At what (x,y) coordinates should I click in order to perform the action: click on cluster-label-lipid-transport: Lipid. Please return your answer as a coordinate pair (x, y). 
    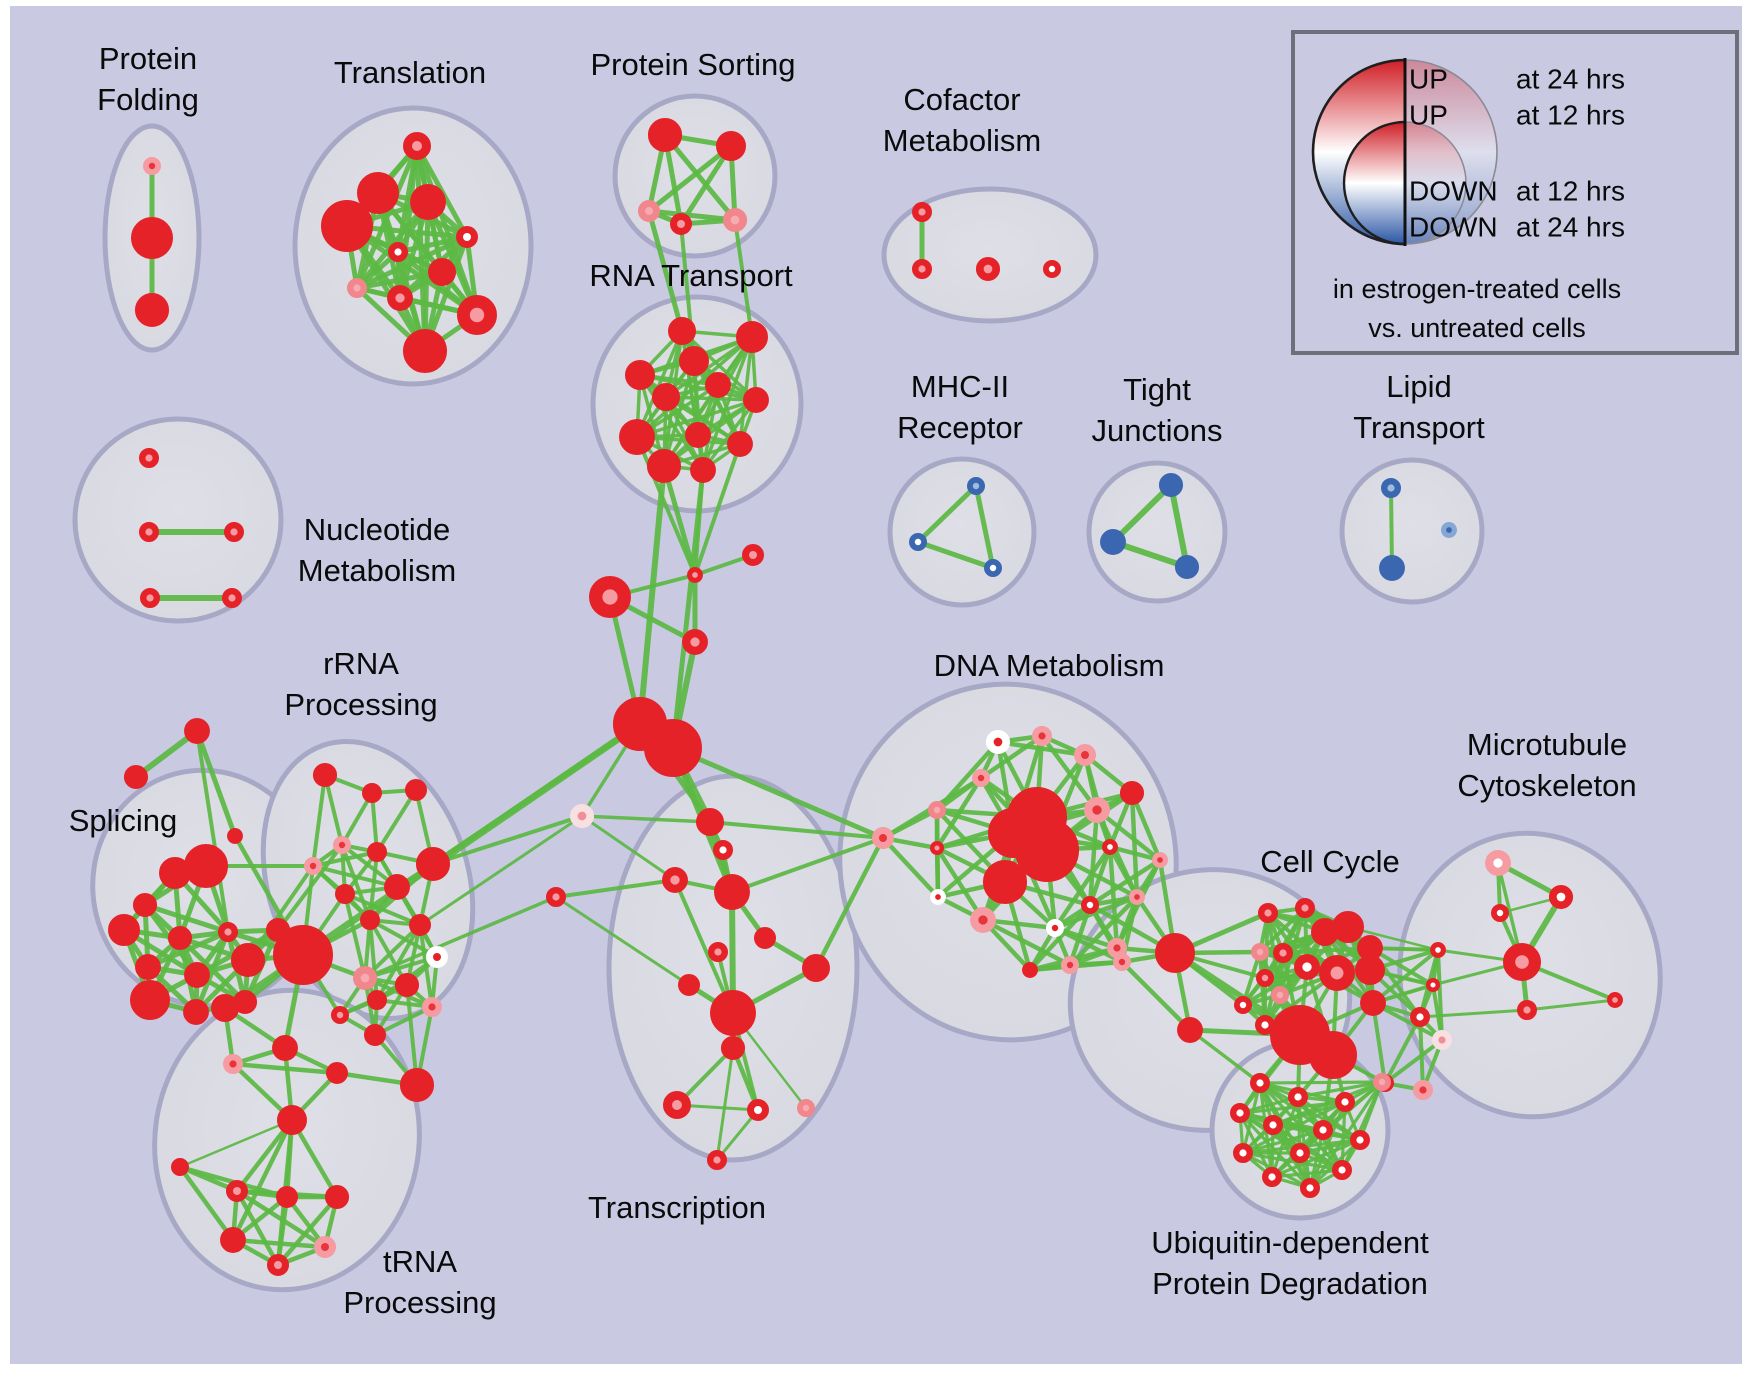
    Looking at the image, I should click on (1419, 386).